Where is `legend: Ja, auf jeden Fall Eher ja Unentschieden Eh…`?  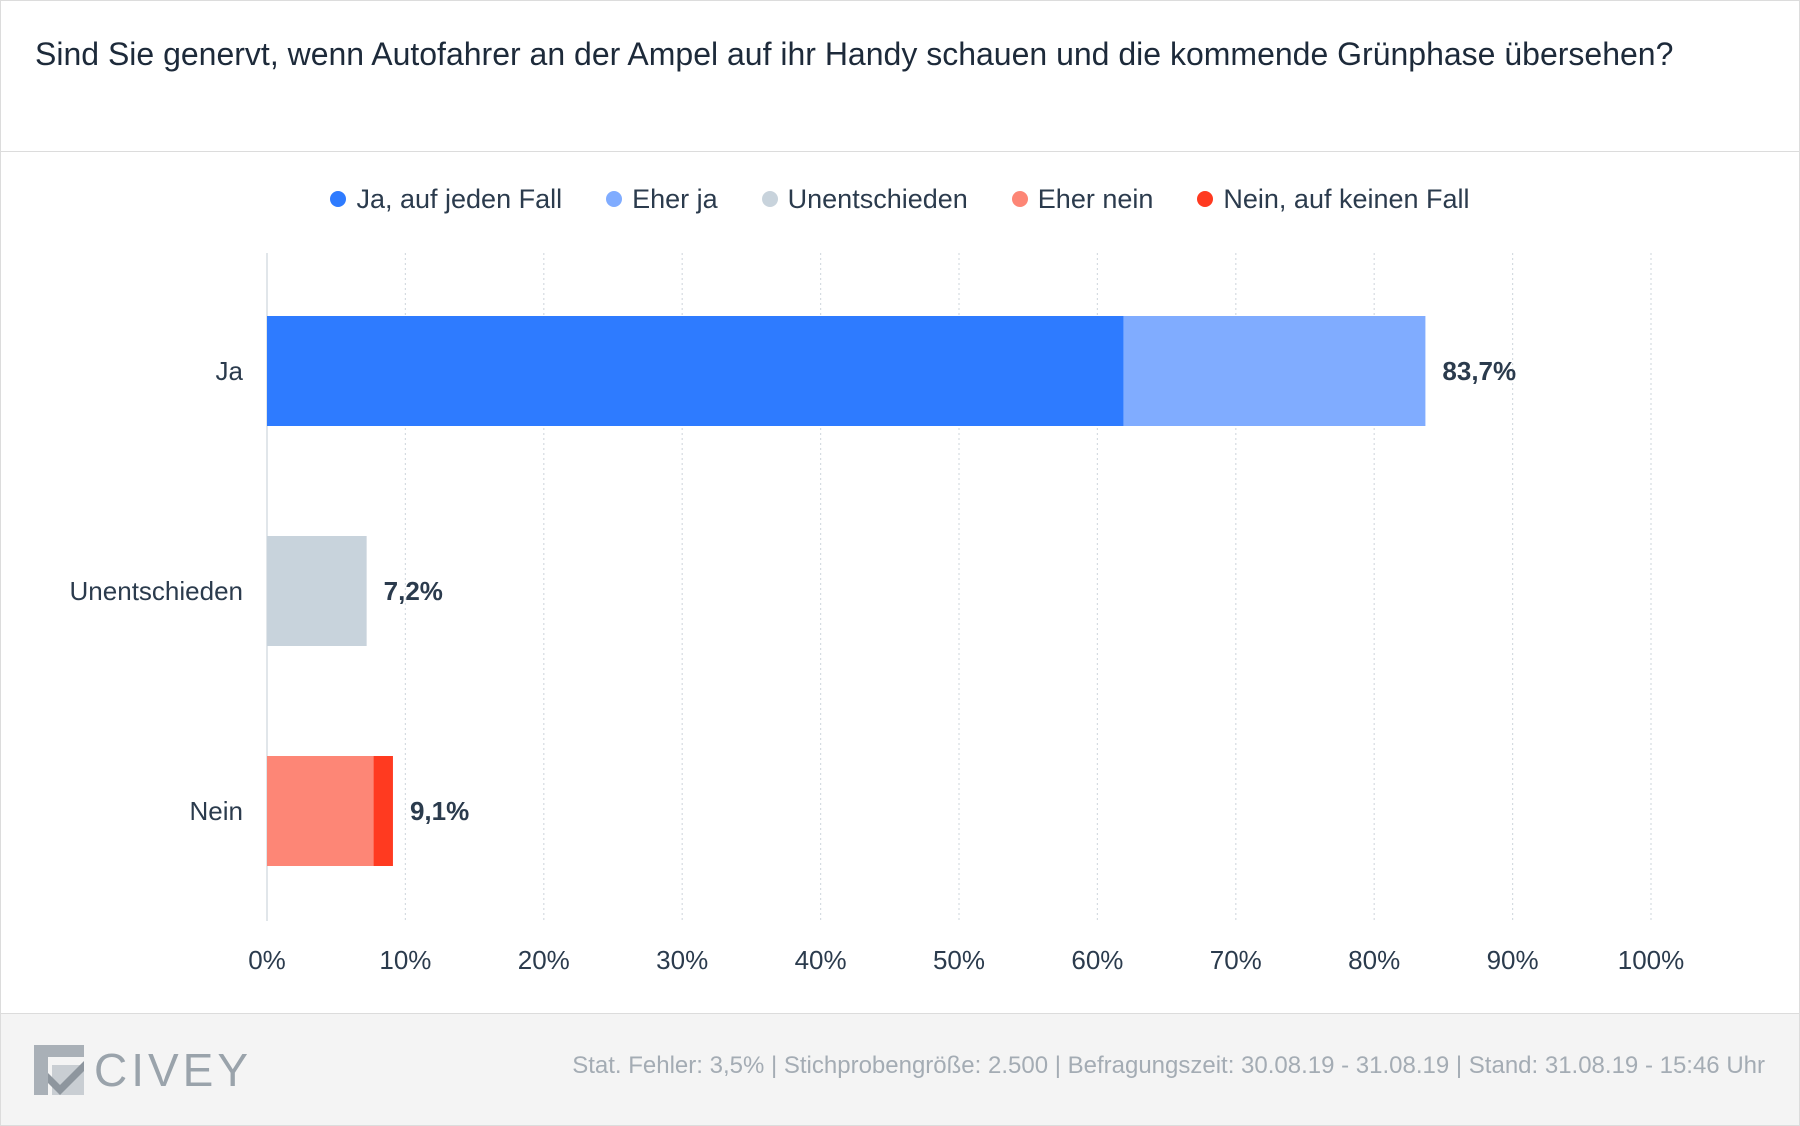 legend: Ja, auf jeden Fall Eher ja Unentschieden Eh… is located at coordinates (900, 199).